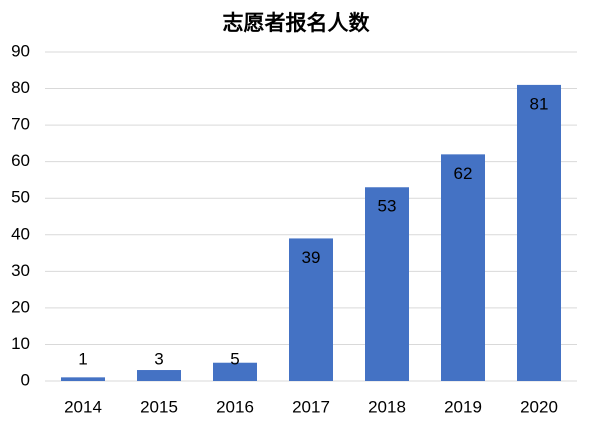 The height and width of the screenshot is (429, 590). Describe the element at coordinates (20, 160) in the screenshot. I see `y-tick-label: 60` at that location.